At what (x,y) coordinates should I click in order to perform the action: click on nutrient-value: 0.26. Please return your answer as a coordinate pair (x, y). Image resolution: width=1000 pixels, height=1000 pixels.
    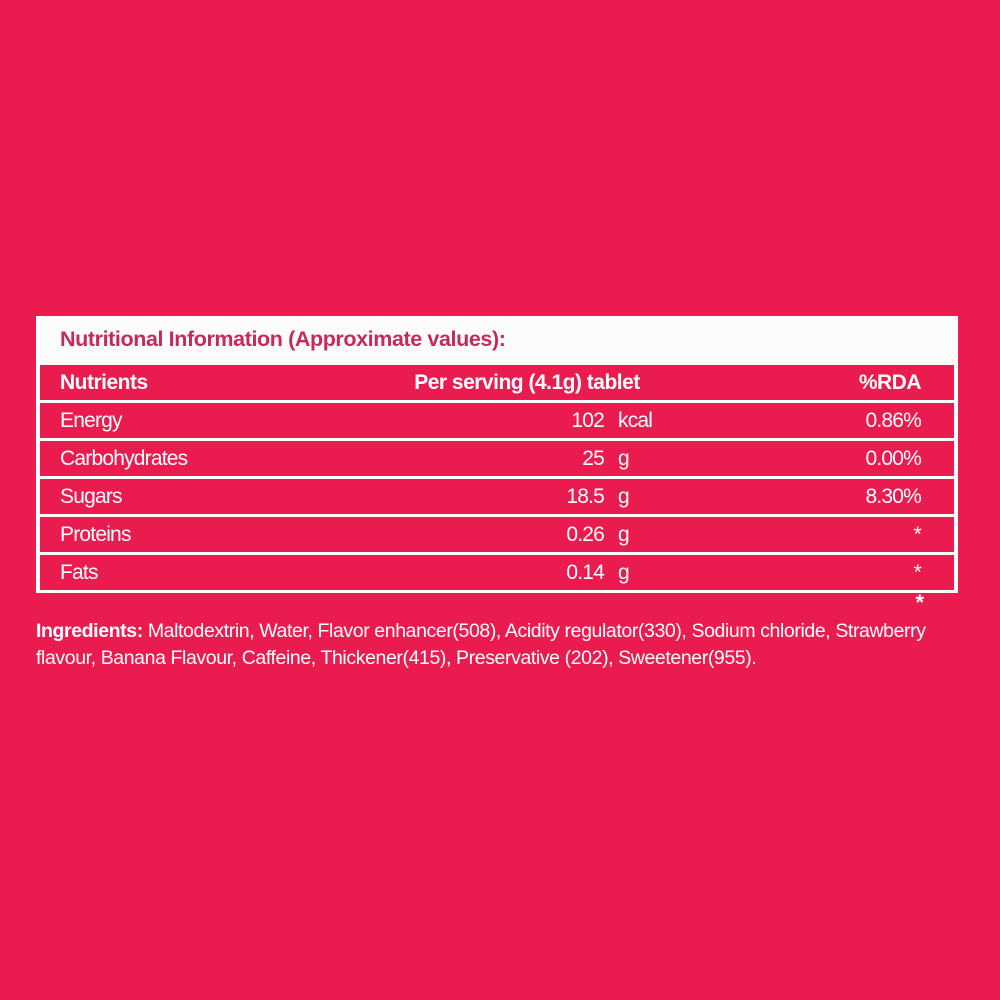
    Looking at the image, I should click on (585, 534).